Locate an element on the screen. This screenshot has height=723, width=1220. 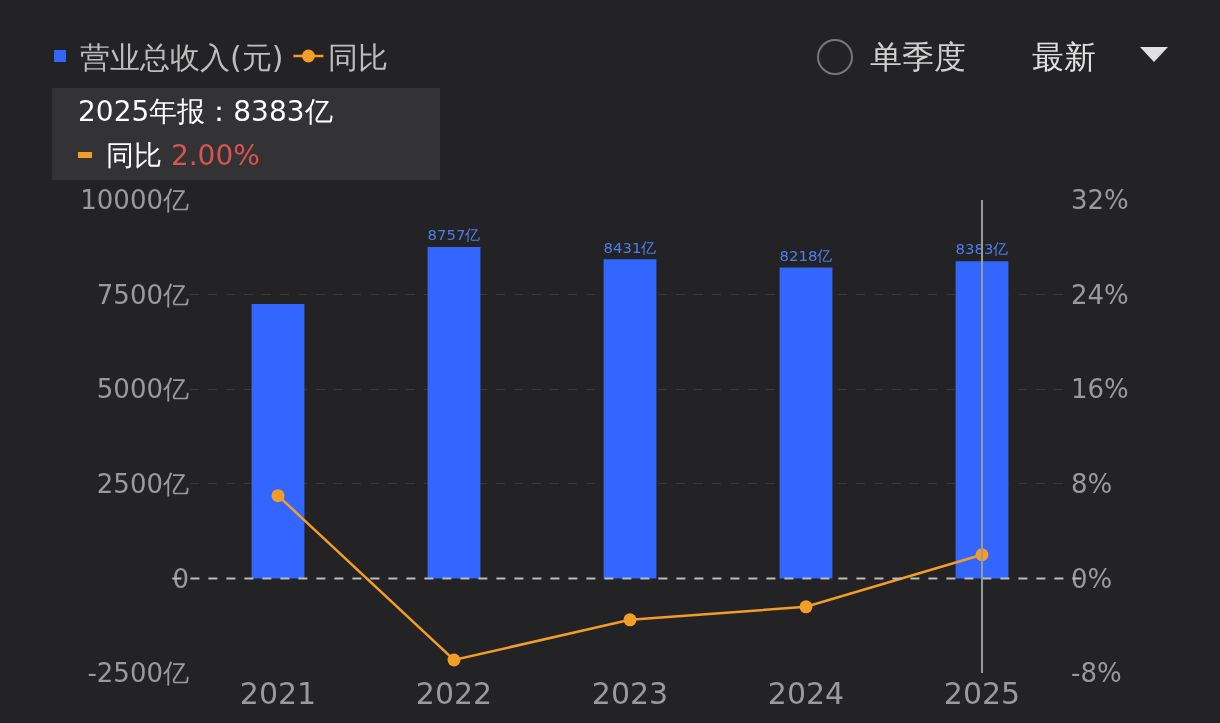
data-label: 8431亿 is located at coordinates (630, 247).